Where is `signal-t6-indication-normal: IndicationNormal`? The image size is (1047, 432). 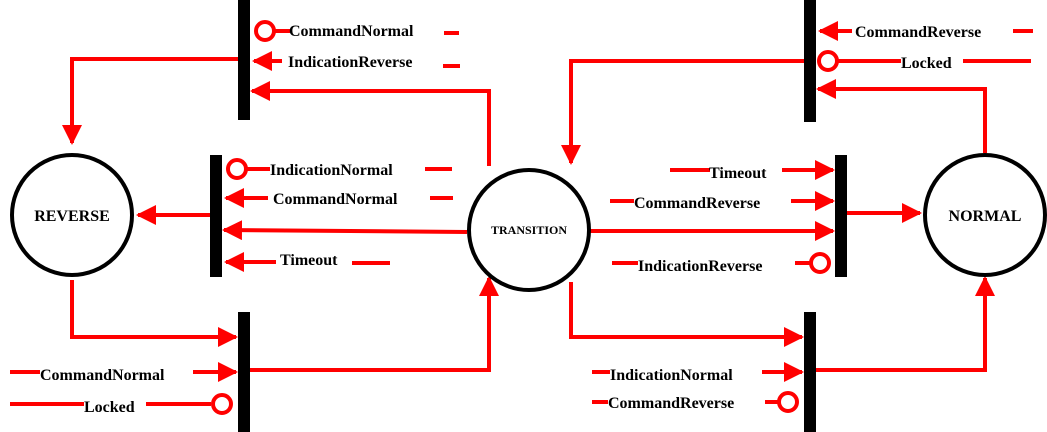 signal-t6-indication-normal: IndicationNormal is located at coordinates (698, 373).